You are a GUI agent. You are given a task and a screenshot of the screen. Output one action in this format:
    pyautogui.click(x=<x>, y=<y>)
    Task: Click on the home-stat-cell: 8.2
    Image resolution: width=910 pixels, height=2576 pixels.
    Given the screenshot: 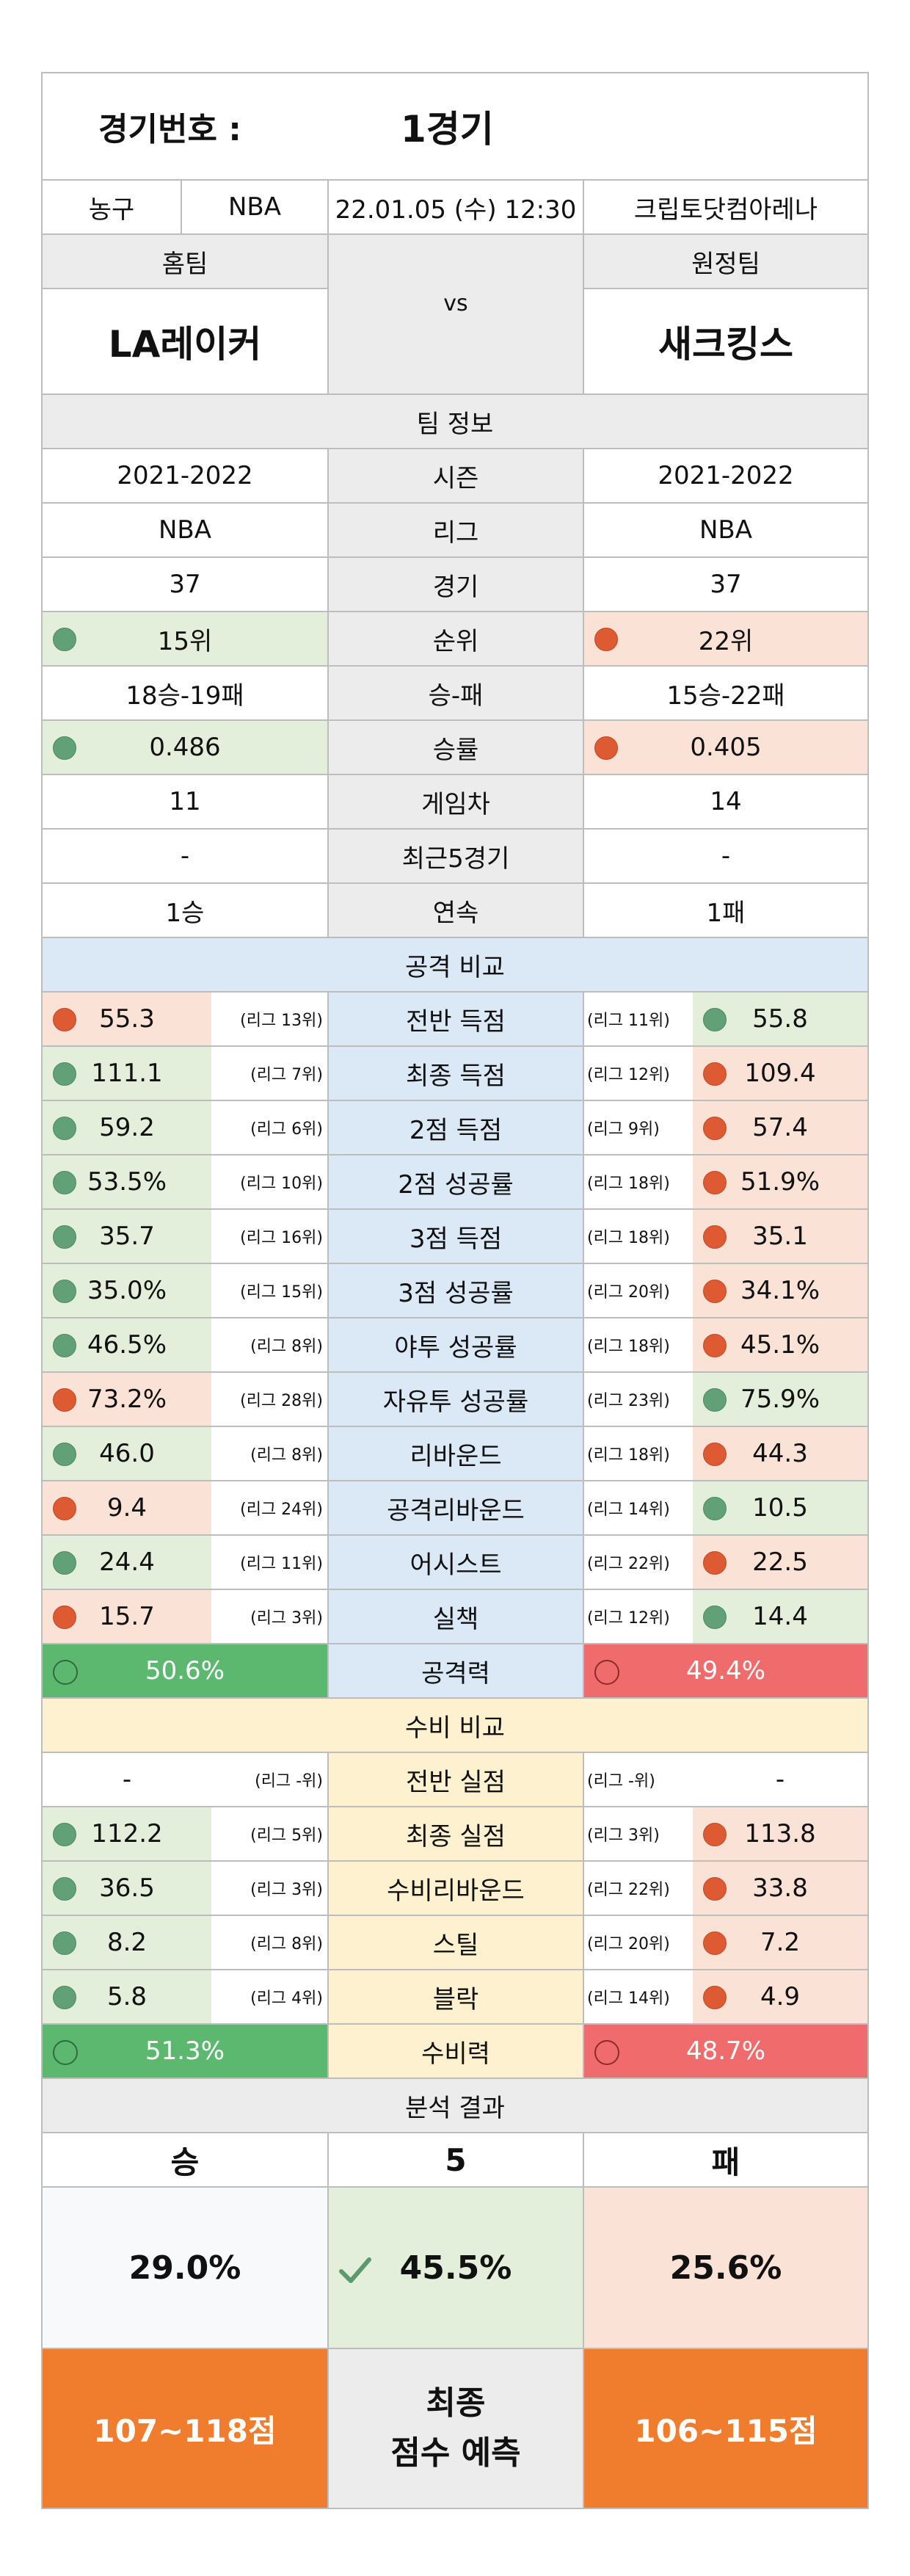 What is the action you would take?
    pyautogui.click(x=126, y=1942)
    